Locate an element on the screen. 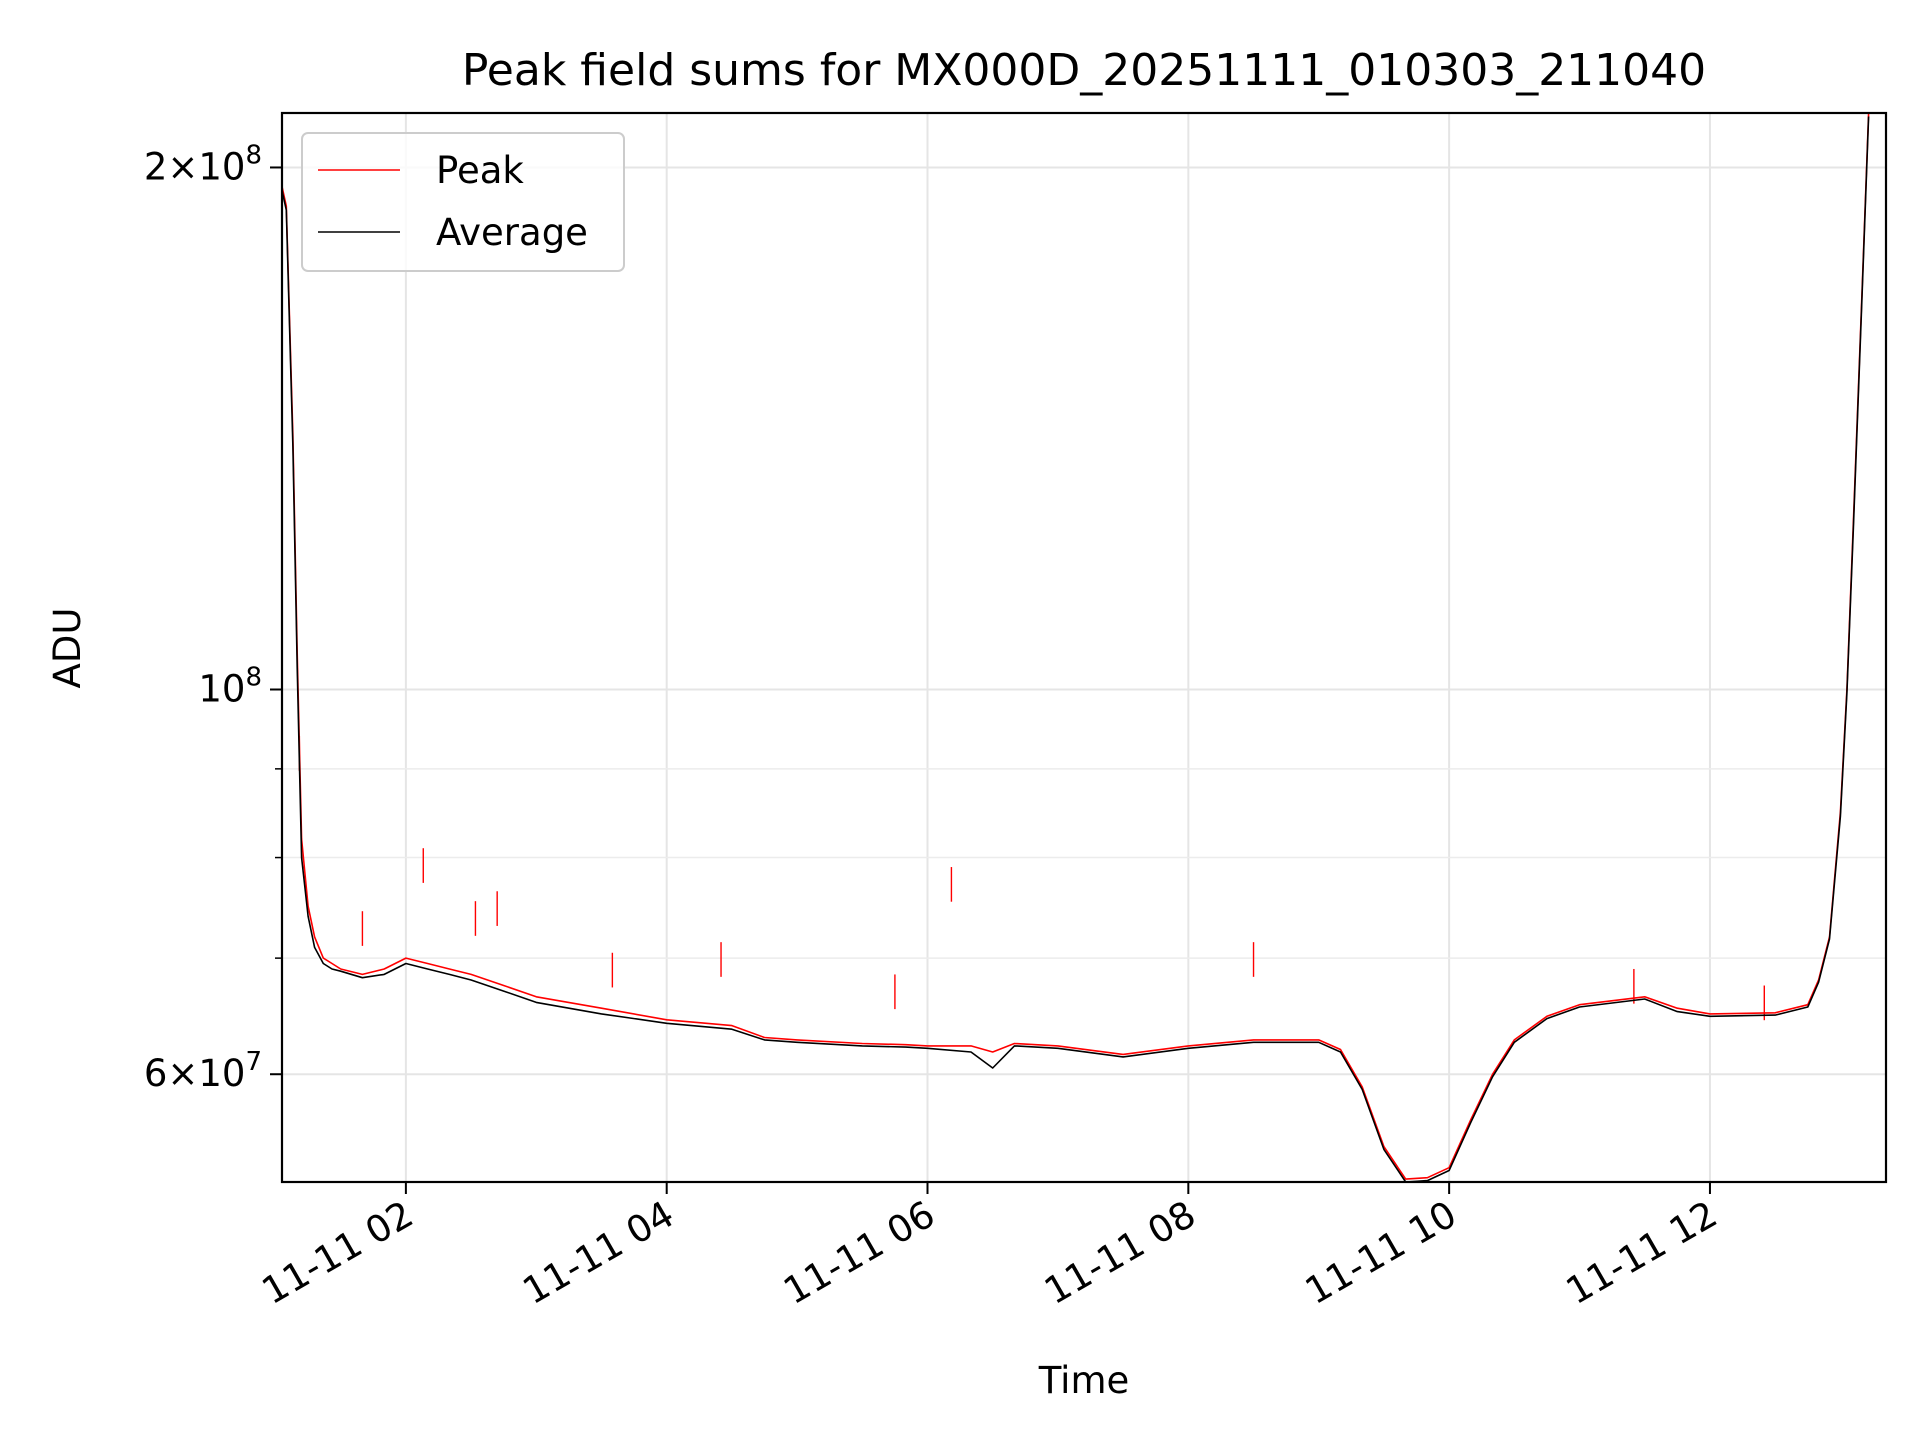 The width and height of the screenshot is (1920, 1445). legend-label-average: Average is located at coordinates (512, 232).